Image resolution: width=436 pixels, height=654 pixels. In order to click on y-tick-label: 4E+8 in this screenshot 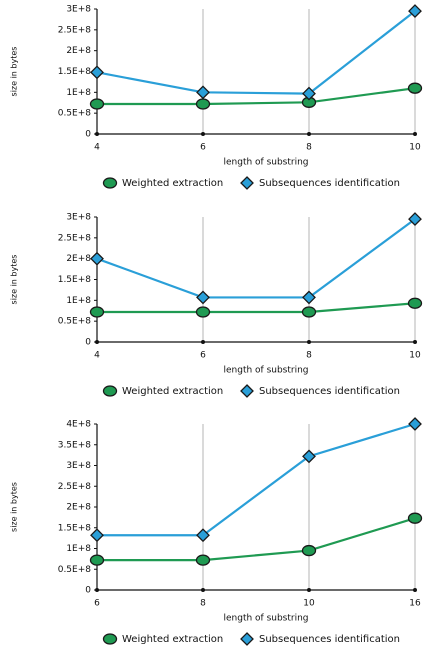, I will do `click(78, 425)`.